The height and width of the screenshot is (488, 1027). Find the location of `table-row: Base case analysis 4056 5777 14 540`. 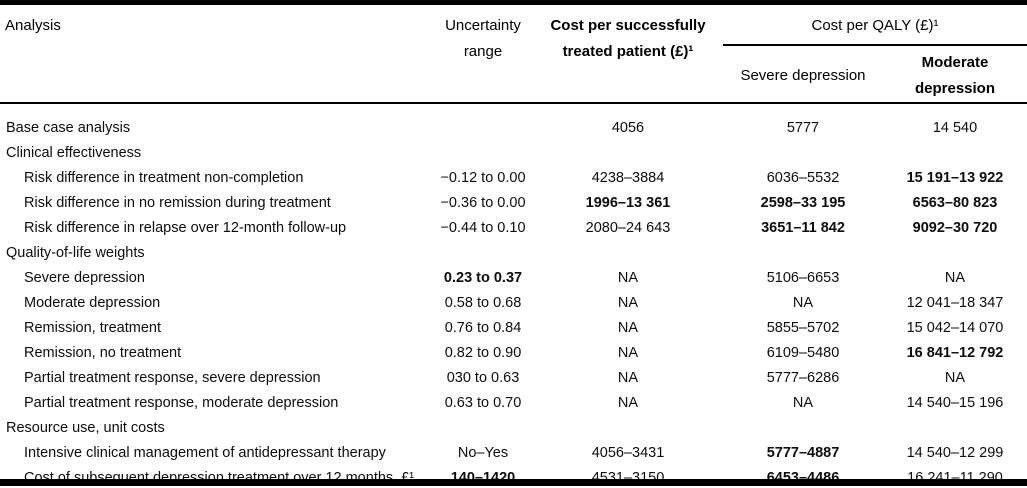

table-row: Base case analysis 4056 5777 14 540 is located at coordinates (513, 122).